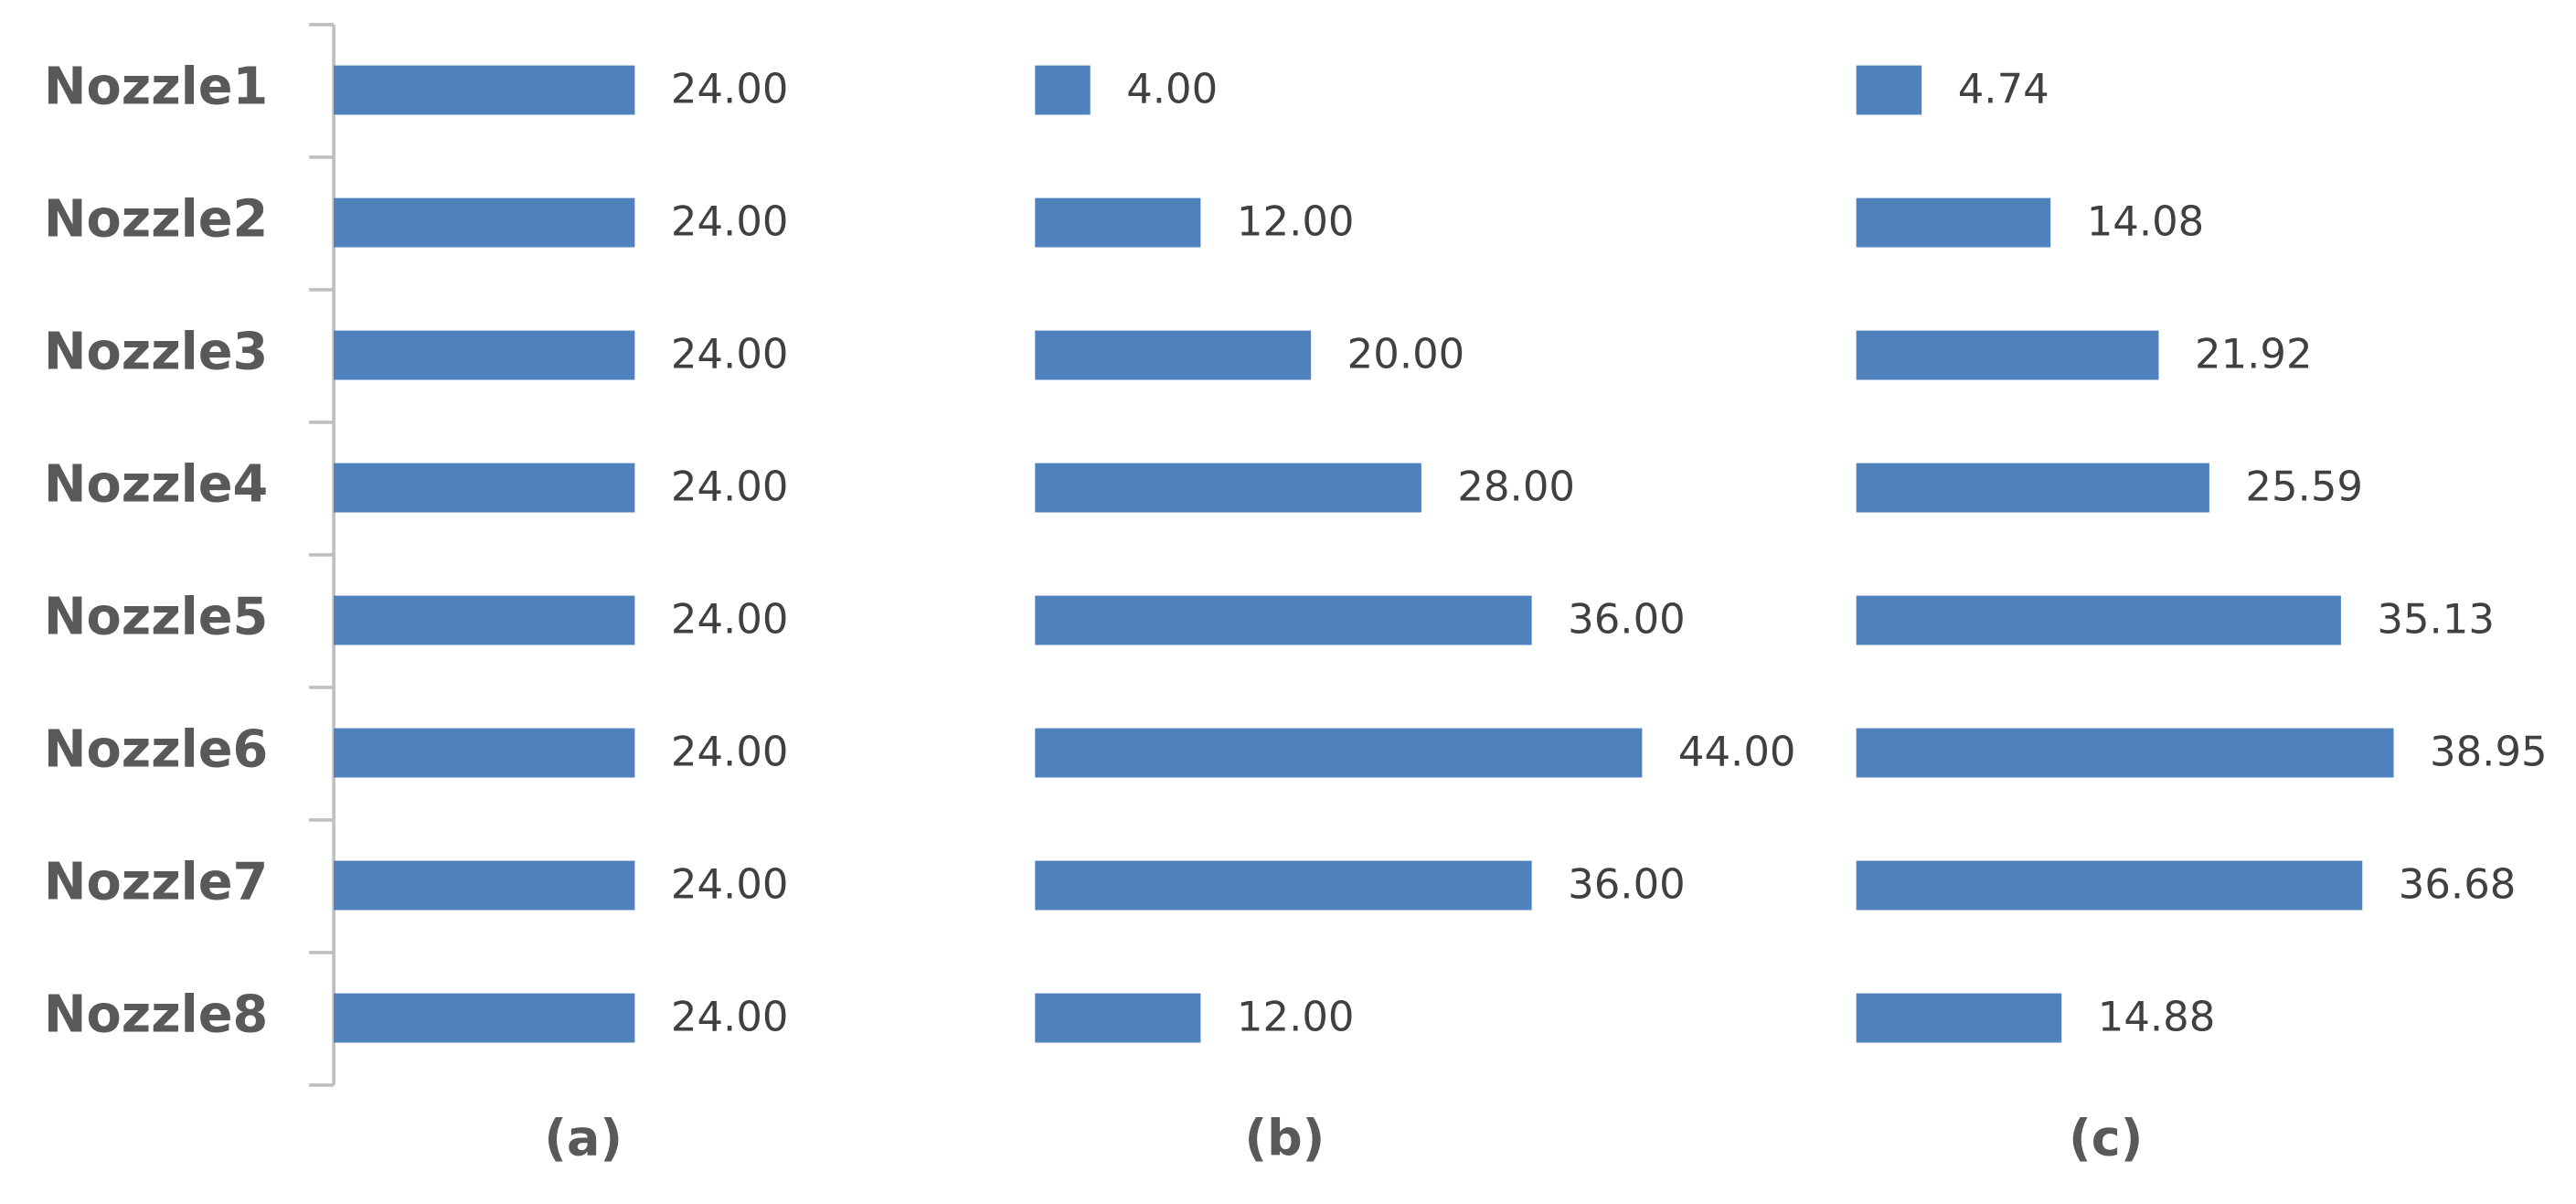  What do you see at coordinates (1172, 88) in the screenshot?
I see `value-label: 4.00` at bounding box center [1172, 88].